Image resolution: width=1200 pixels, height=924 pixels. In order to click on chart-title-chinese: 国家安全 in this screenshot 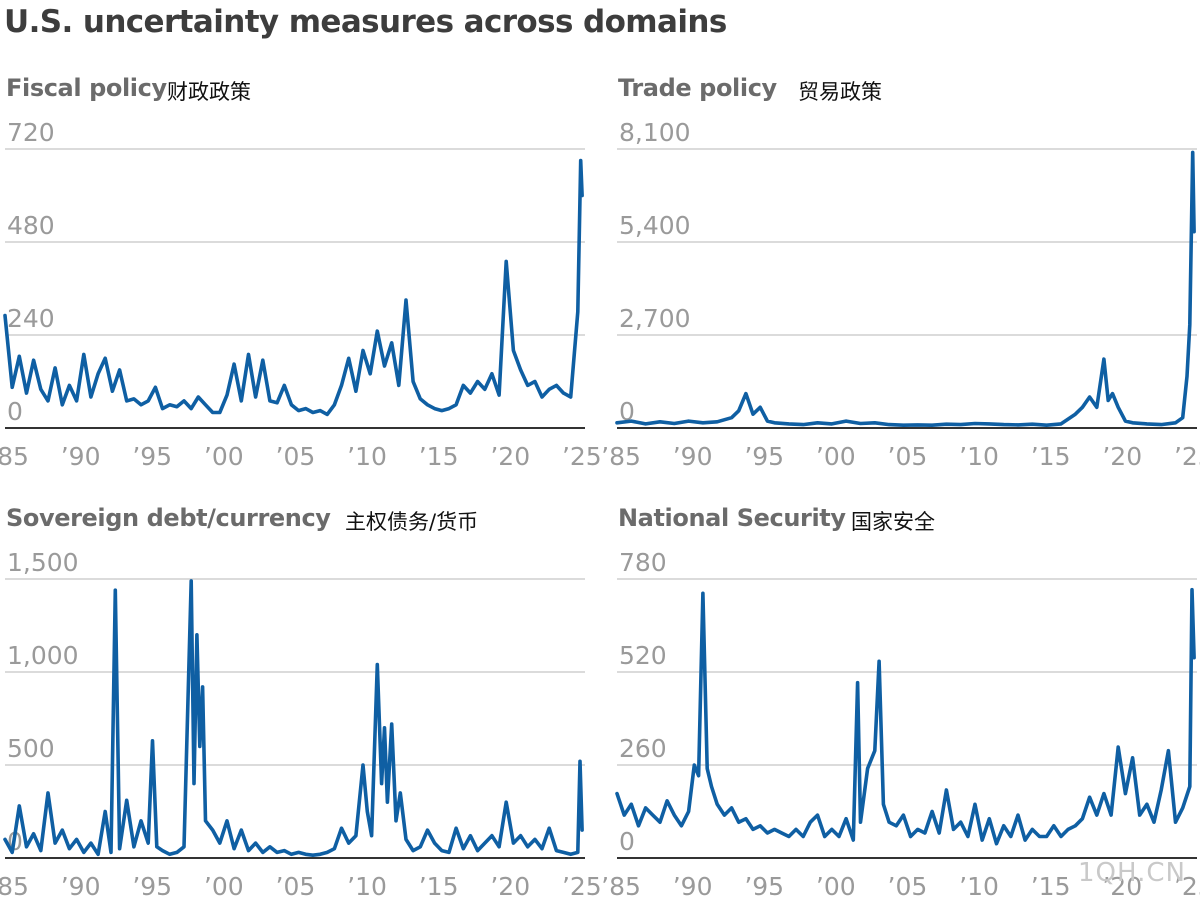, I will do `click(893, 522)`.